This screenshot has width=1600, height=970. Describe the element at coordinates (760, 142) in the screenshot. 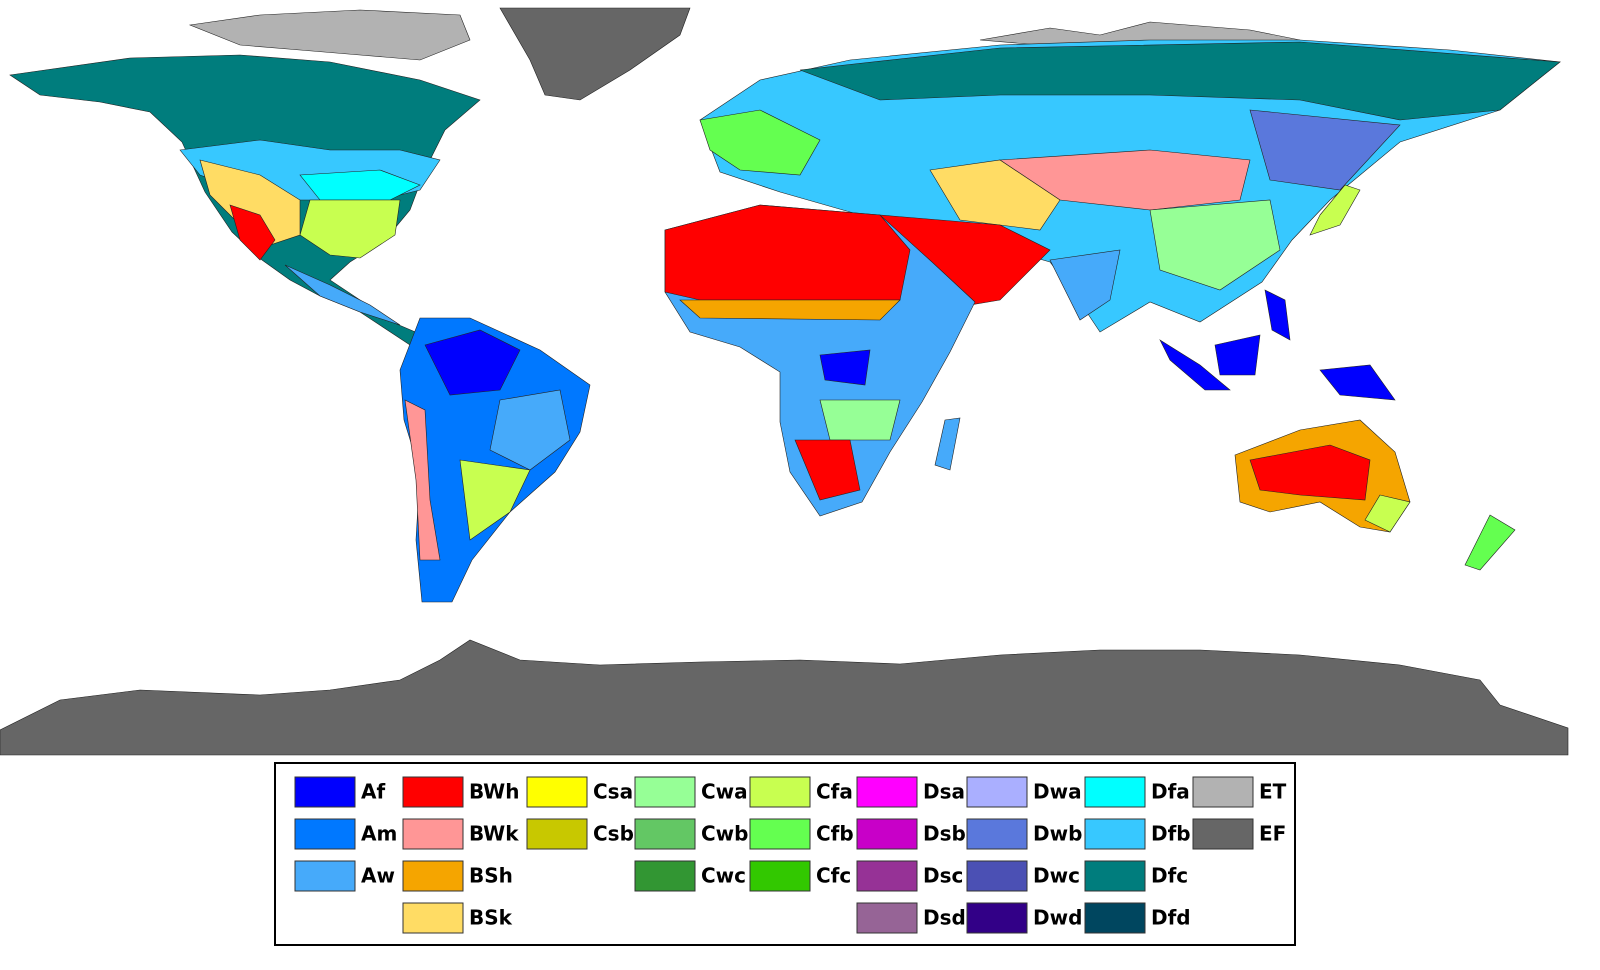

I see `eu-cfb` at that location.